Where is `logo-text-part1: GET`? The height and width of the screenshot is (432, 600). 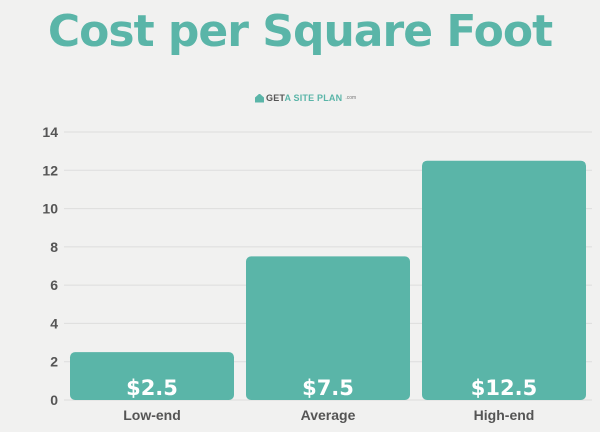 logo-text-part1: GET is located at coordinates (275, 98).